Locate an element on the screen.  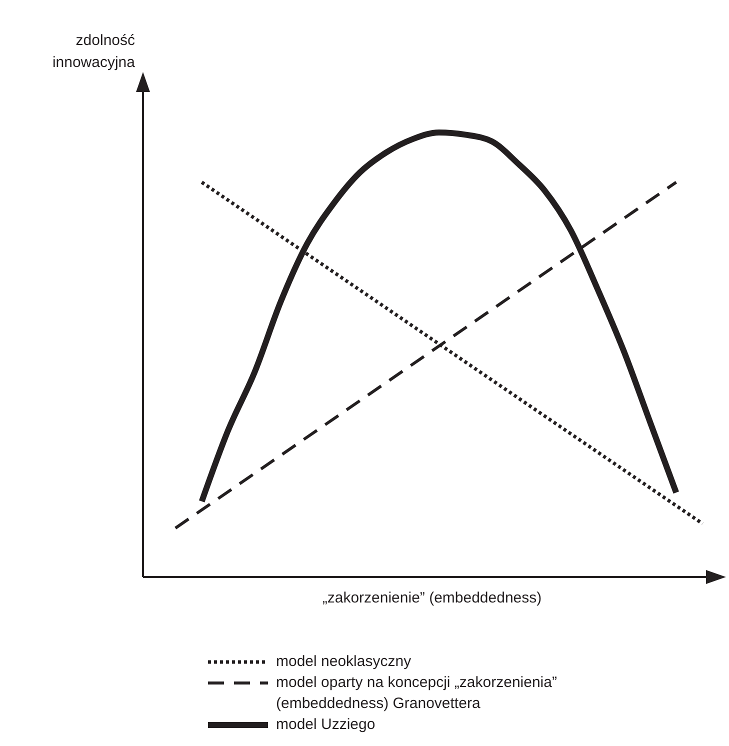
legend-label: model Uzziego is located at coordinates (326, 725).